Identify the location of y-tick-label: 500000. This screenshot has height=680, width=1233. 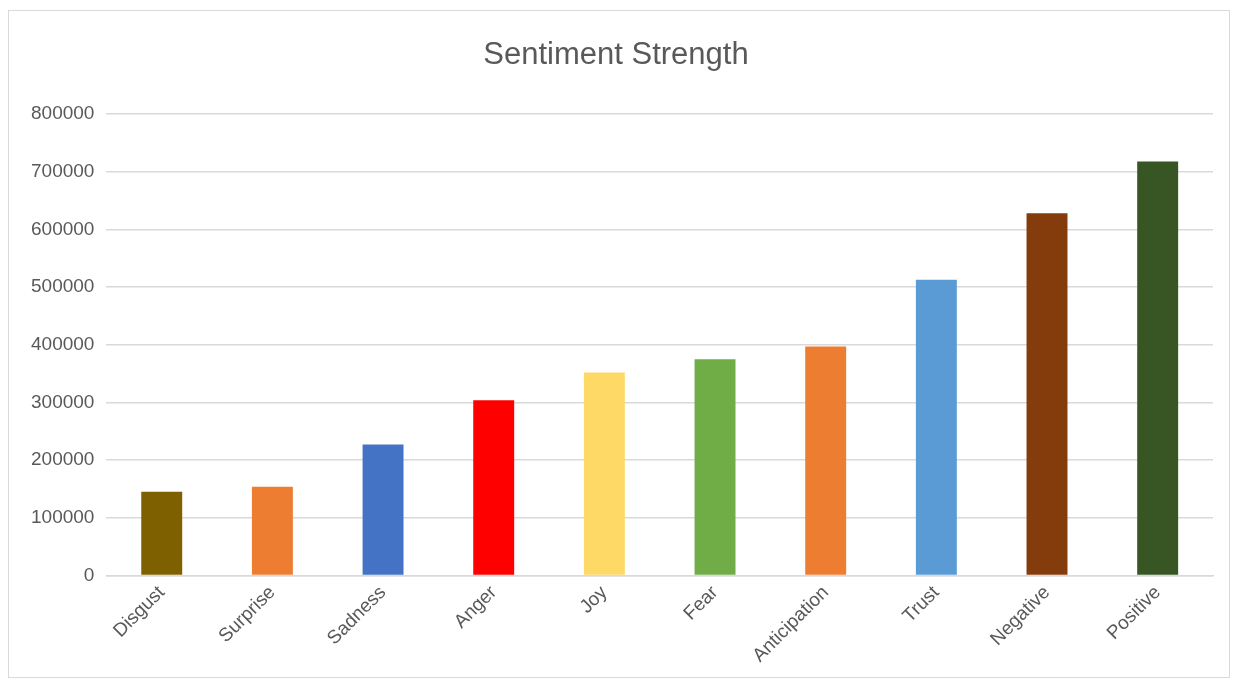
(63, 286).